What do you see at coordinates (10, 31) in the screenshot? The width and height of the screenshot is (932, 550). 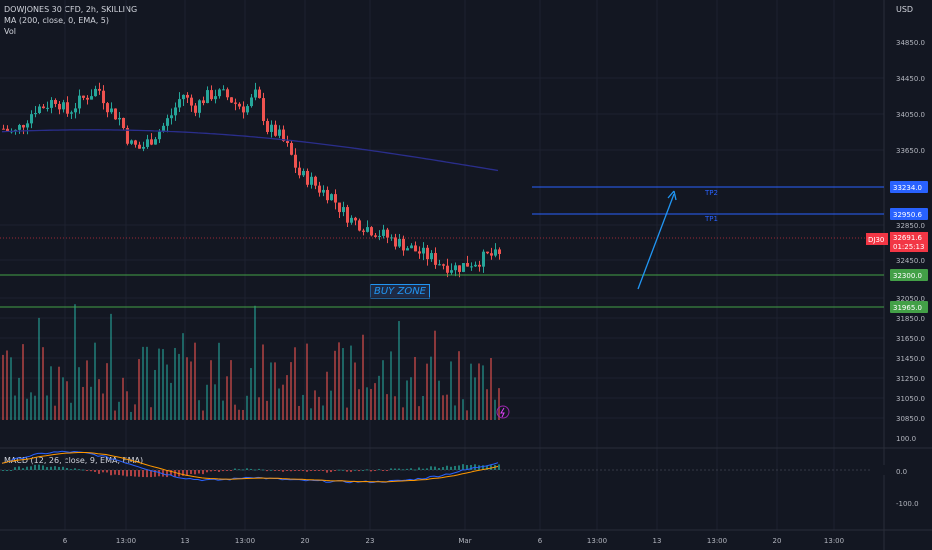 I see `vol-legend: Vol` at bounding box center [10, 31].